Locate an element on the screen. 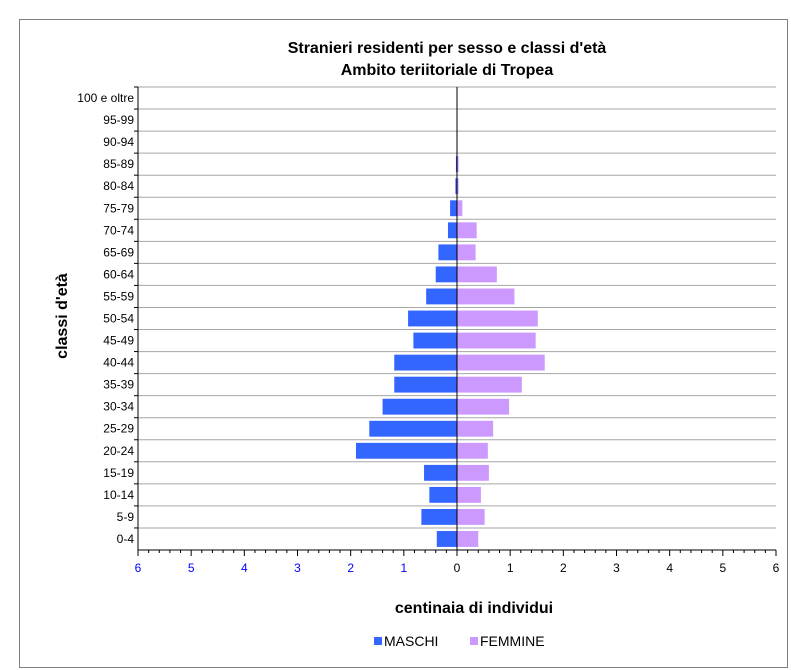 The width and height of the screenshot is (791, 670). category-label: 65-69 is located at coordinates (118, 252).